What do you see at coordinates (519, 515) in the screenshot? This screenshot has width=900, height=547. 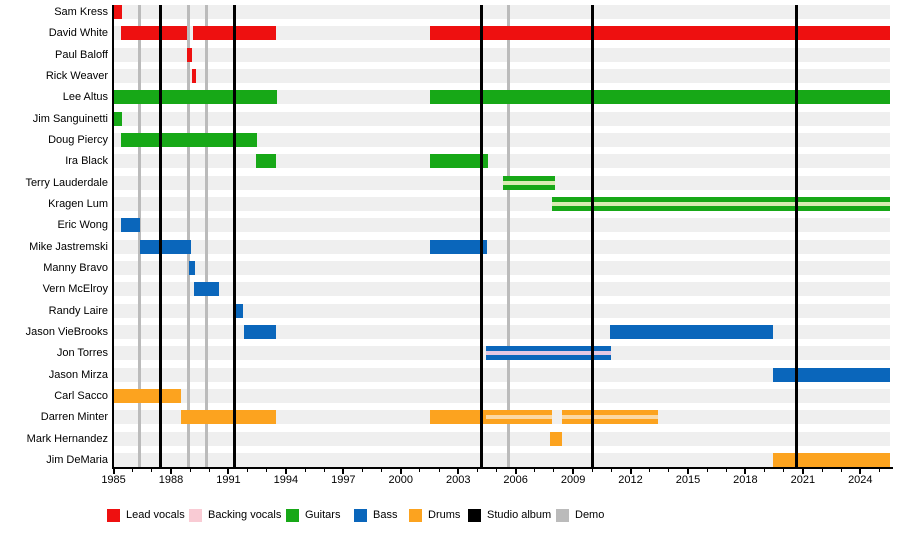 I see `legend-label: Studio album` at bounding box center [519, 515].